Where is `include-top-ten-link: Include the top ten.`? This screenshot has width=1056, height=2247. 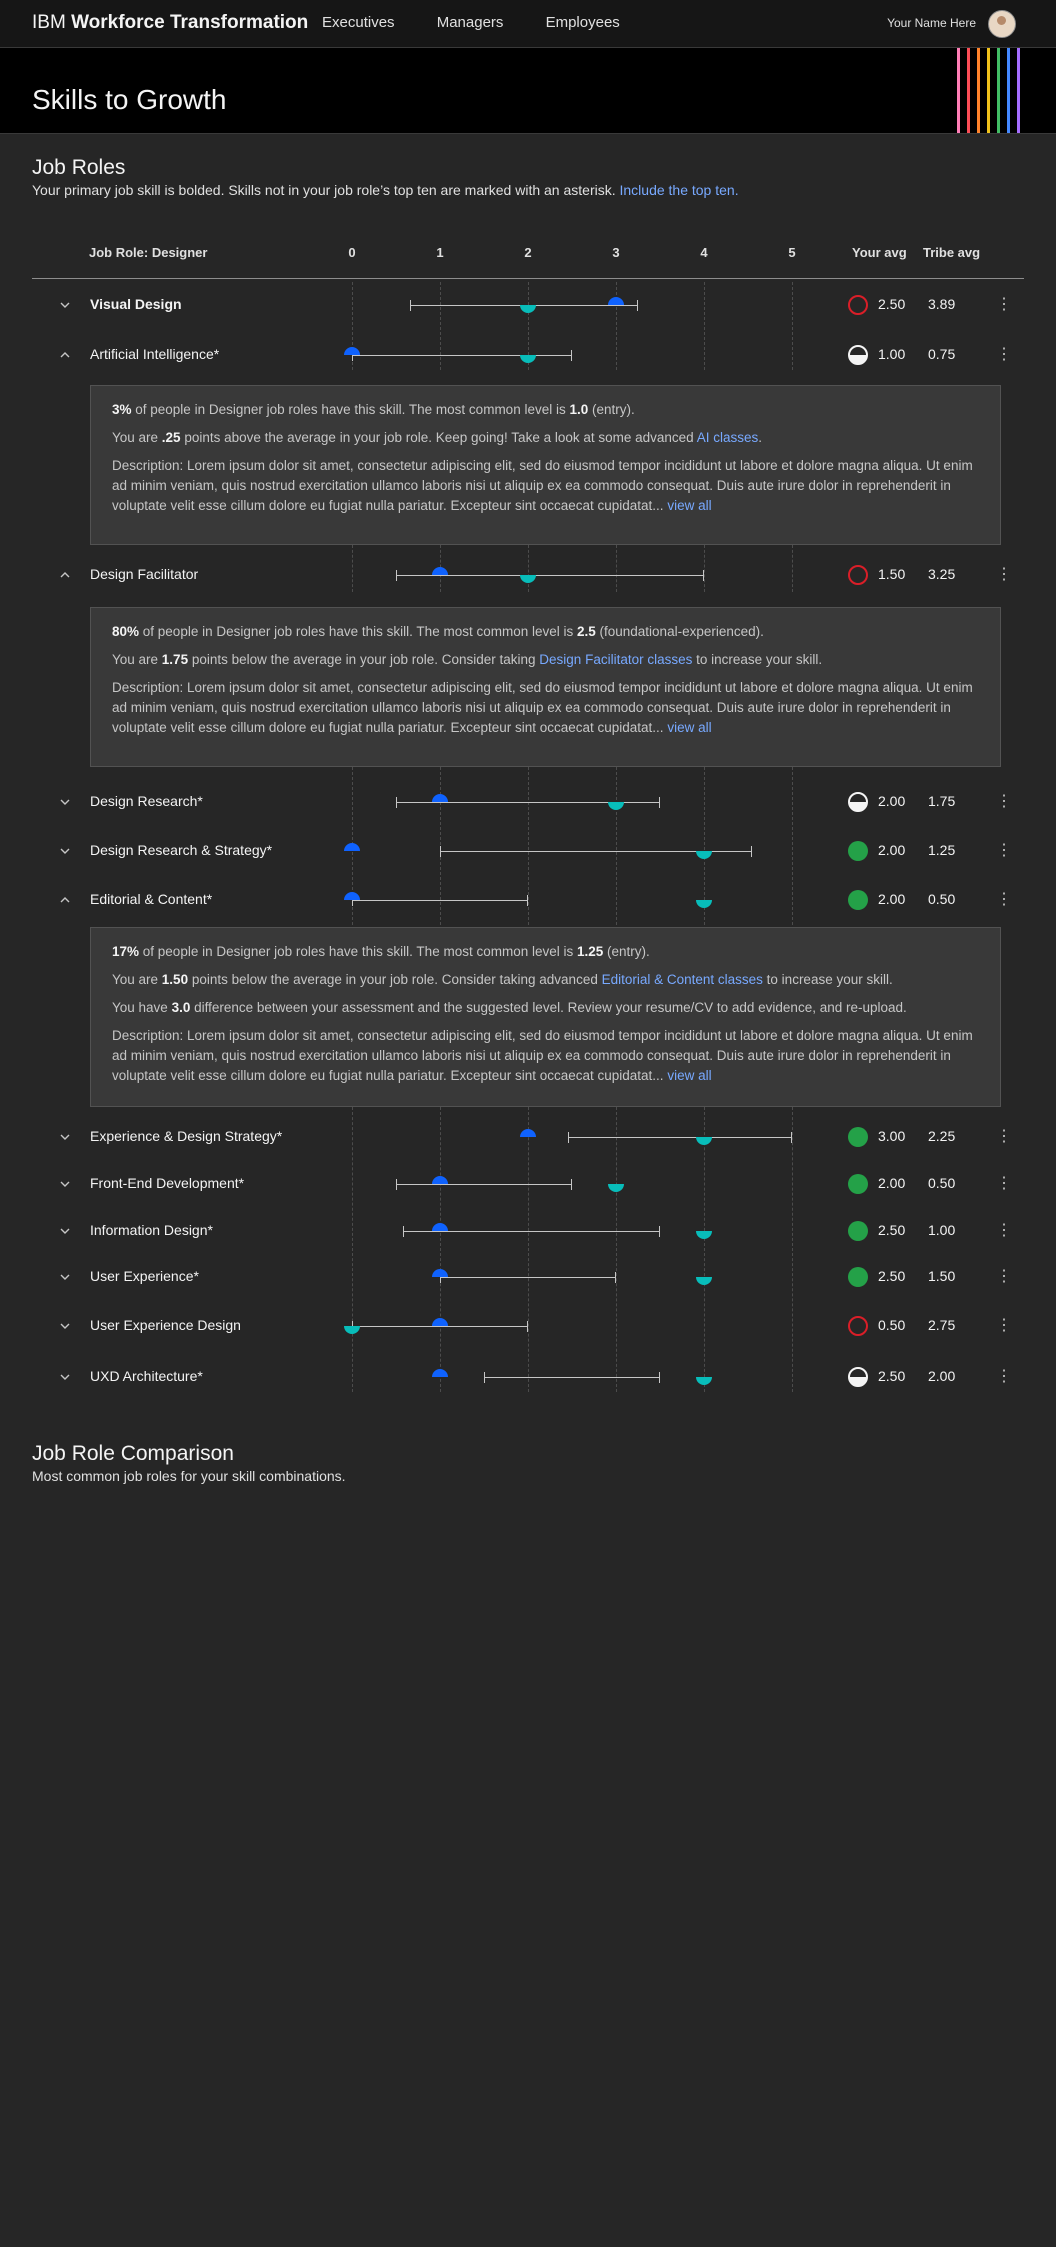 include-top-ten-link: Include the top ten. is located at coordinates (679, 190).